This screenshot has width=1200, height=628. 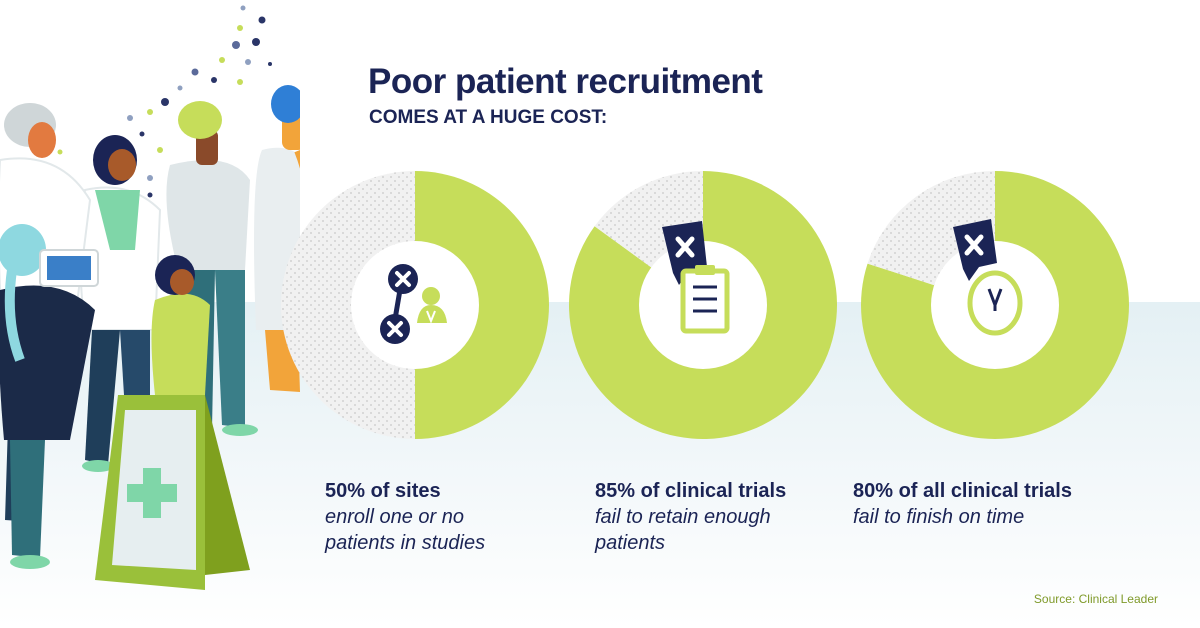 I want to click on page-title: Poor patient recruitment, so click(x=565, y=81).